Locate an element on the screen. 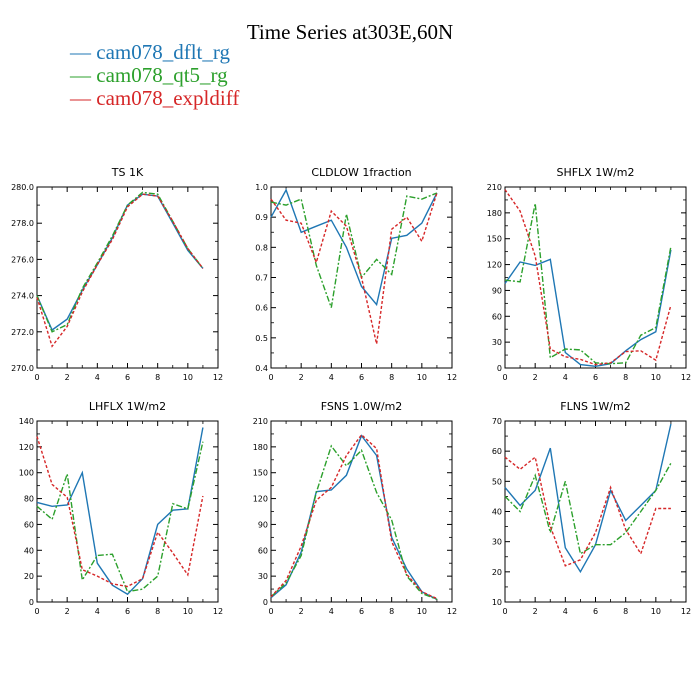  y-tick-label: 210 is located at coordinates (494, 187).